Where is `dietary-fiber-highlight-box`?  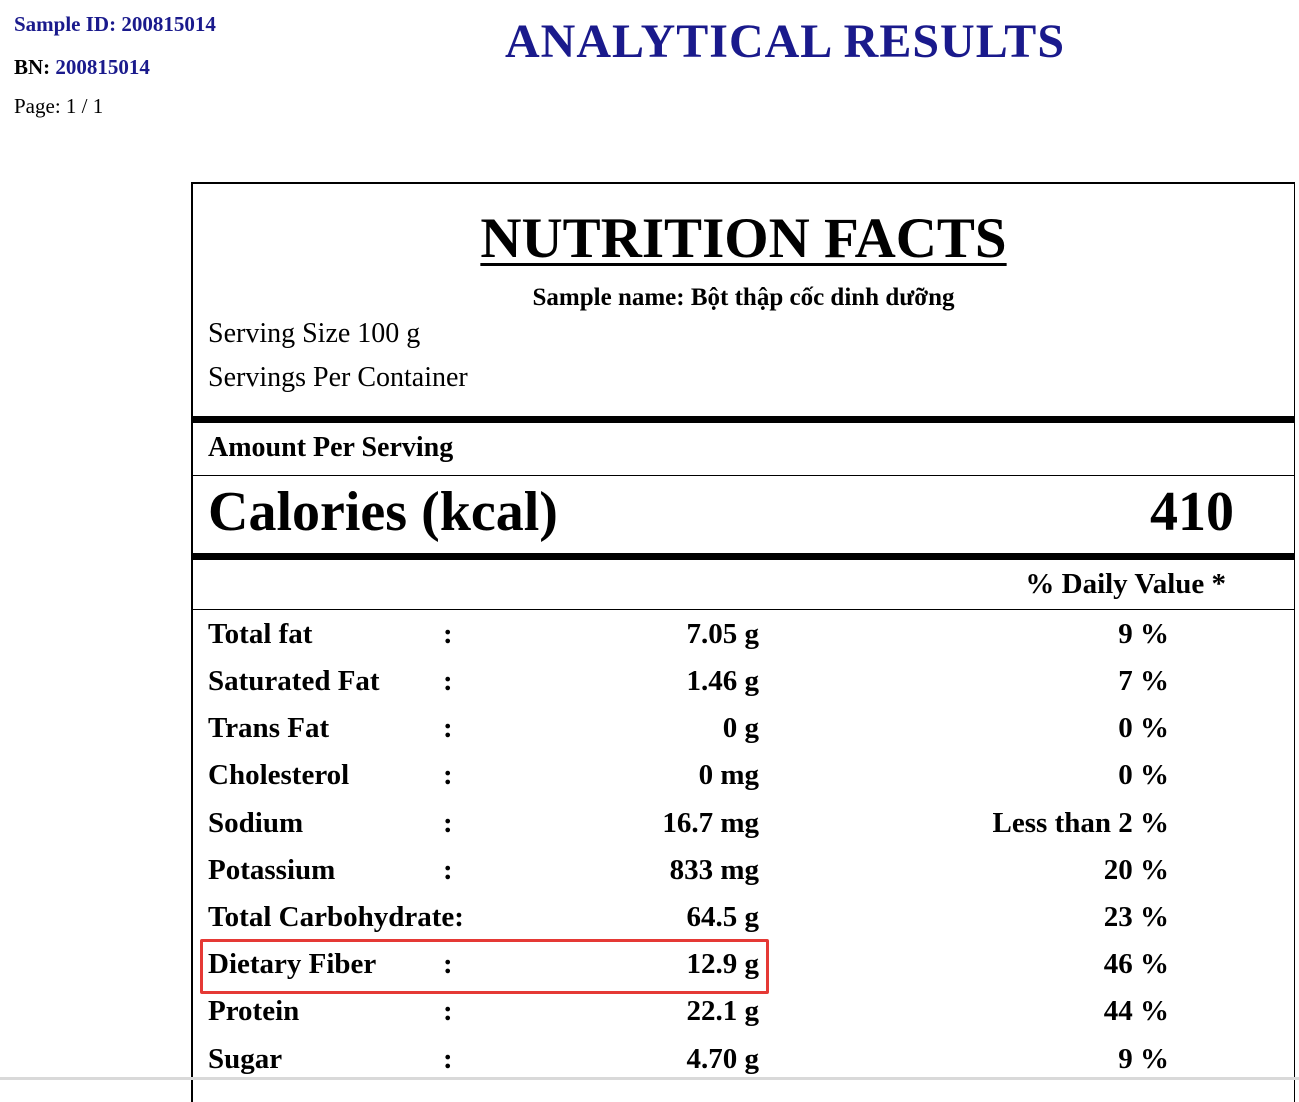
dietary-fiber-highlight-box is located at coordinates (484, 966).